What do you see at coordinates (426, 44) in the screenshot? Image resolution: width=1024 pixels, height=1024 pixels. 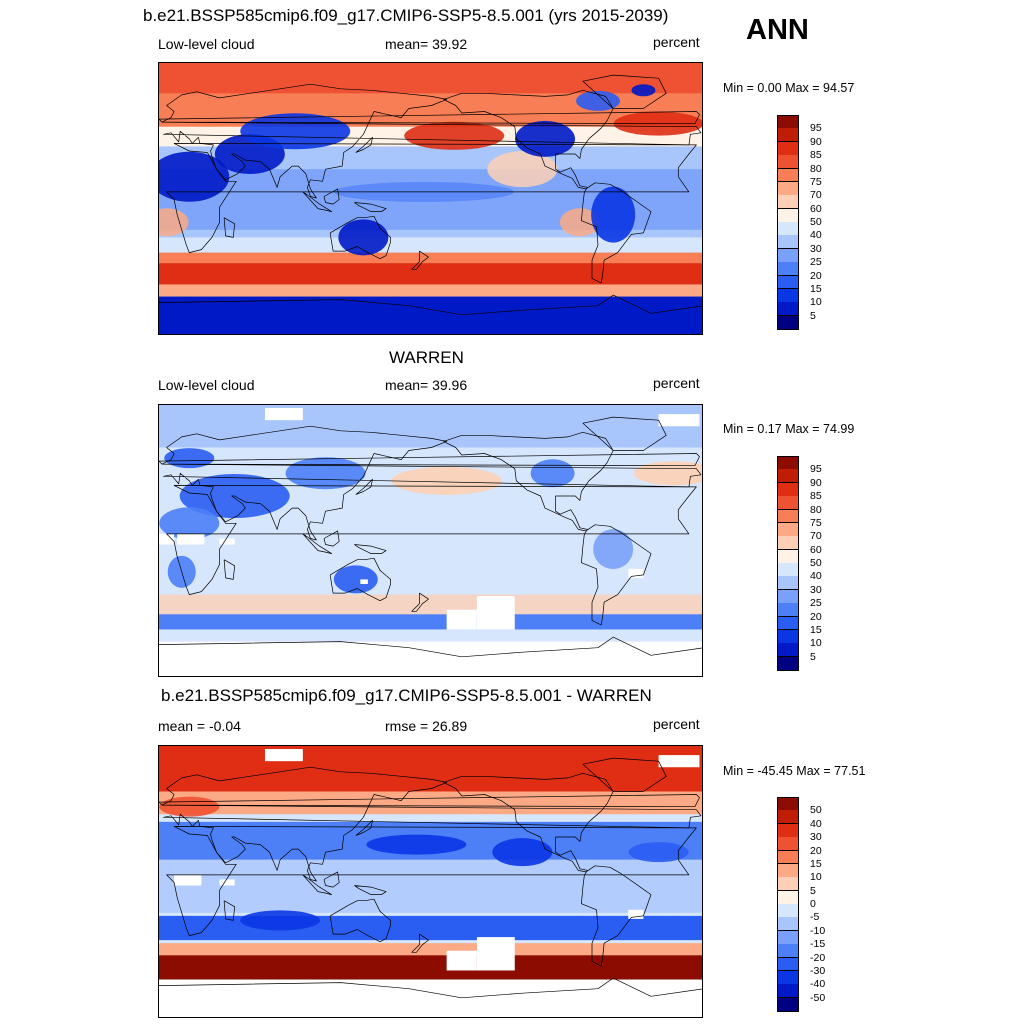 I see `panel1-mean-label: mean= 39.92` at bounding box center [426, 44].